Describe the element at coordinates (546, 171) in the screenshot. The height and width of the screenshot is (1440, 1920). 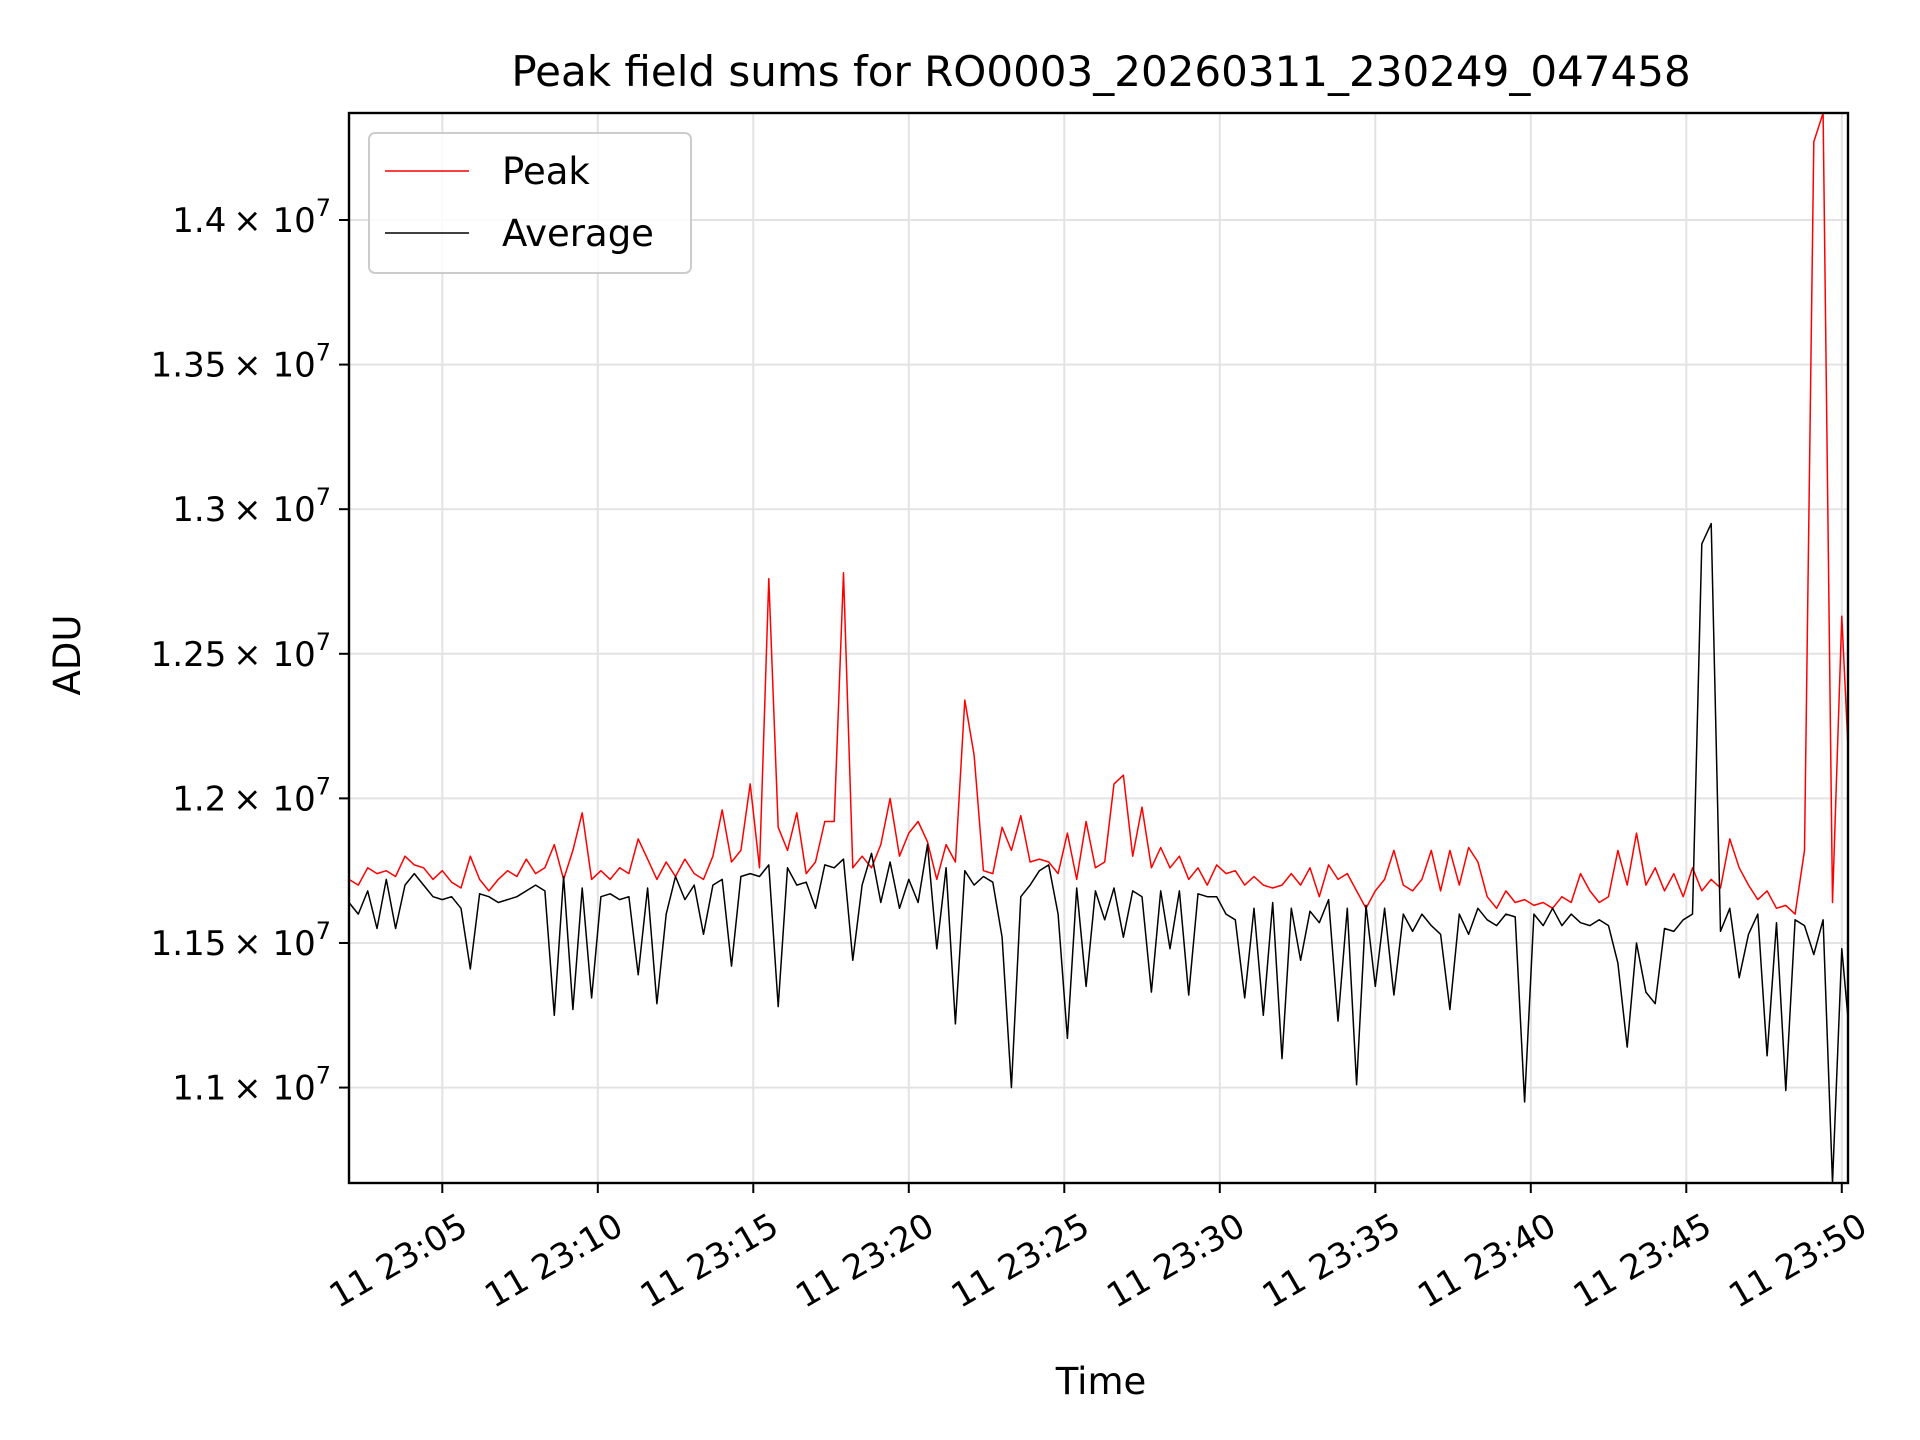
I see `legend-label-peak: Peak` at that location.